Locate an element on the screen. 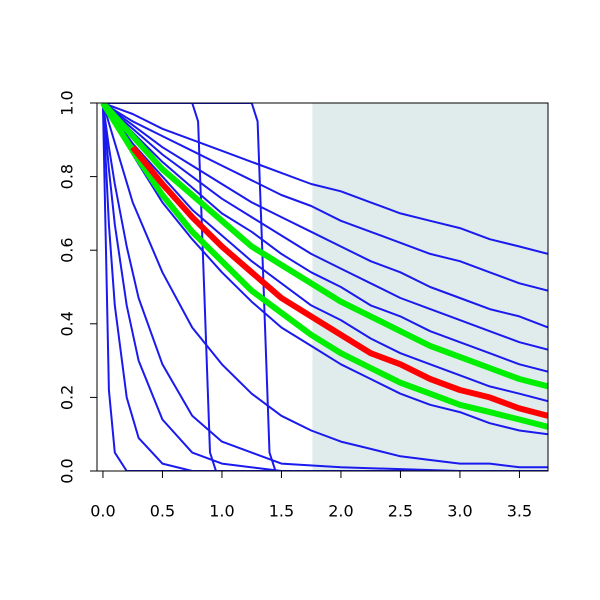 The height and width of the screenshot is (600, 600). x-tick-label: 2.0 is located at coordinates (340, 511).